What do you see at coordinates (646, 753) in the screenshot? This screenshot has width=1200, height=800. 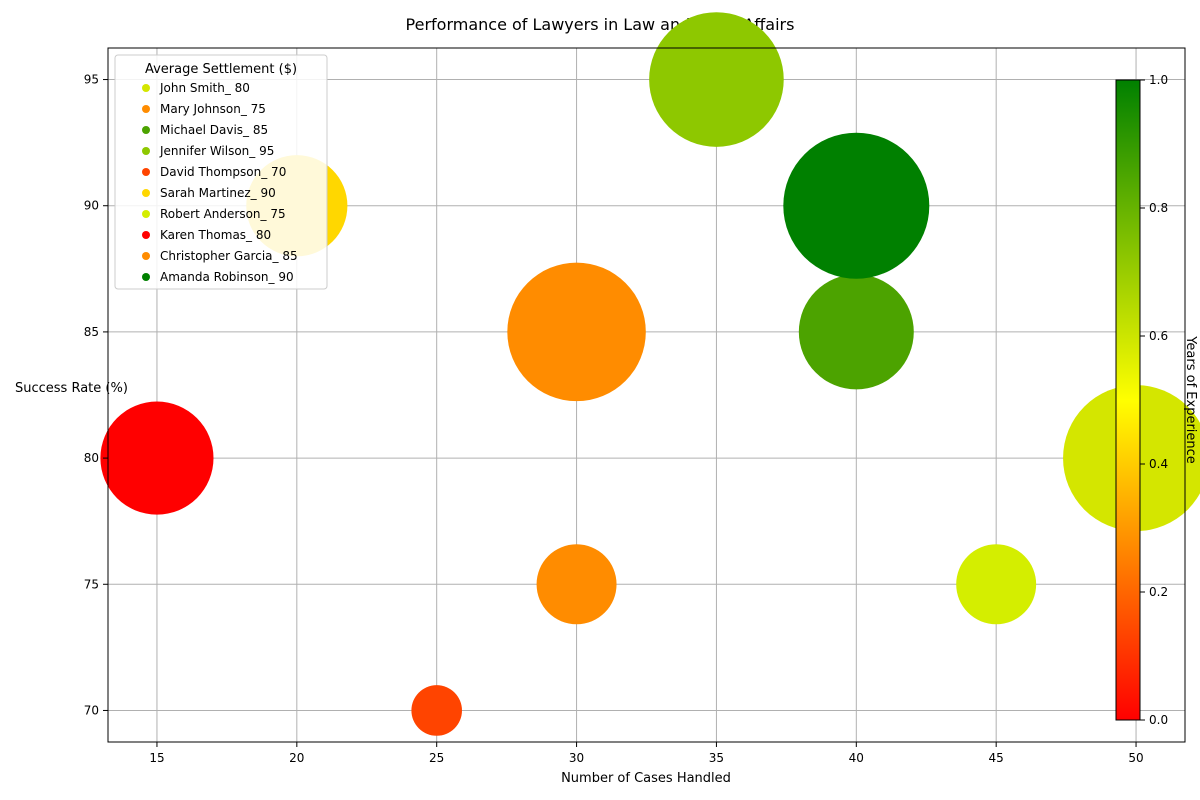 I see `x-axis: 15 20 25 30 35 40 45 50` at bounding box center [646, 753].